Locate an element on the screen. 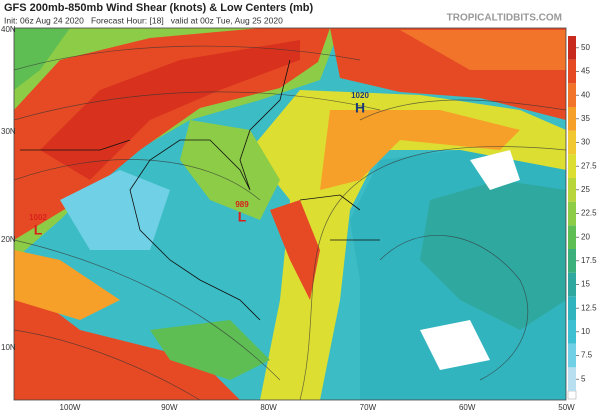 This screenshot has width=600, height=419. colorbar-label: 17.5 is located at coordinates (589, 260).